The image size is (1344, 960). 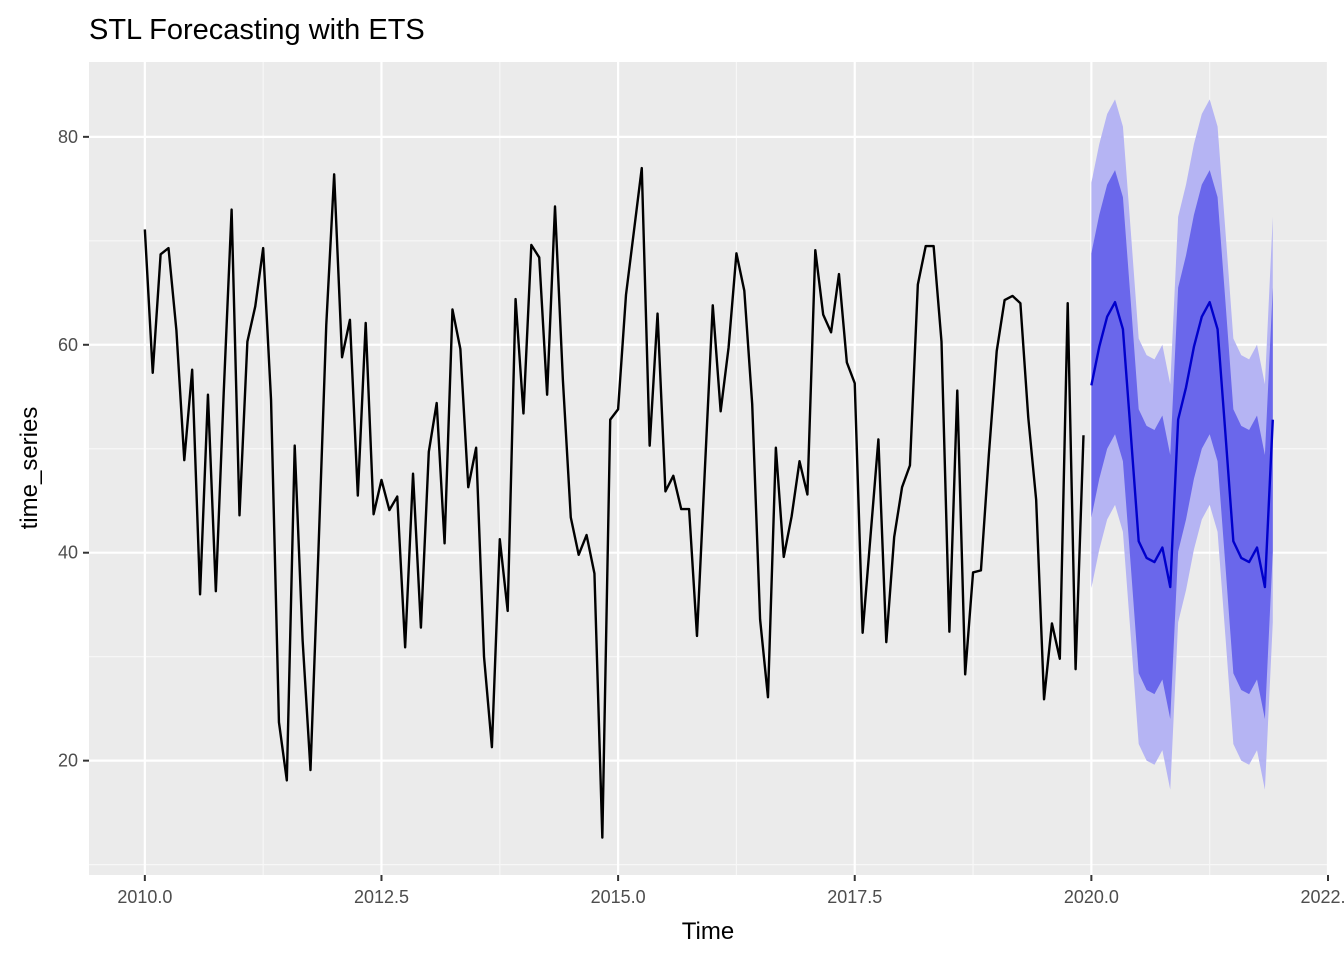 What do you see at coordinates (68, 761) in the screenshot?
I see `y-tick-label: 20` at bounding box center [68, 761].